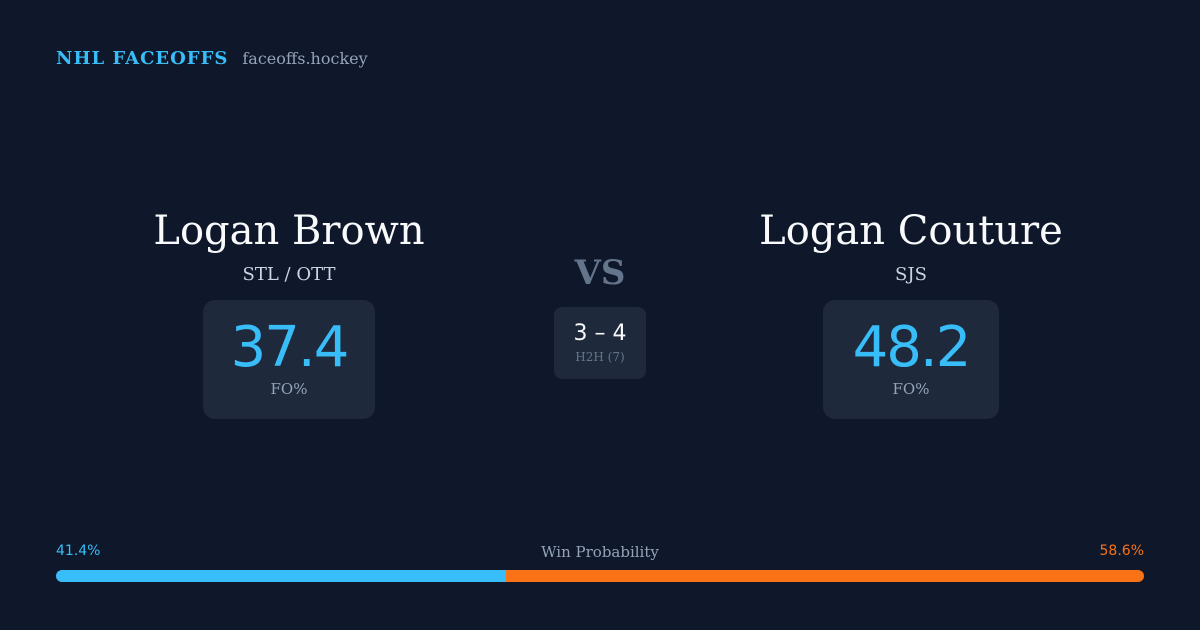  What do you see at coordinates (289, 389) in the screenshot?
I see `player-left-fo-label: FO%` at bounding box center [289, 389].